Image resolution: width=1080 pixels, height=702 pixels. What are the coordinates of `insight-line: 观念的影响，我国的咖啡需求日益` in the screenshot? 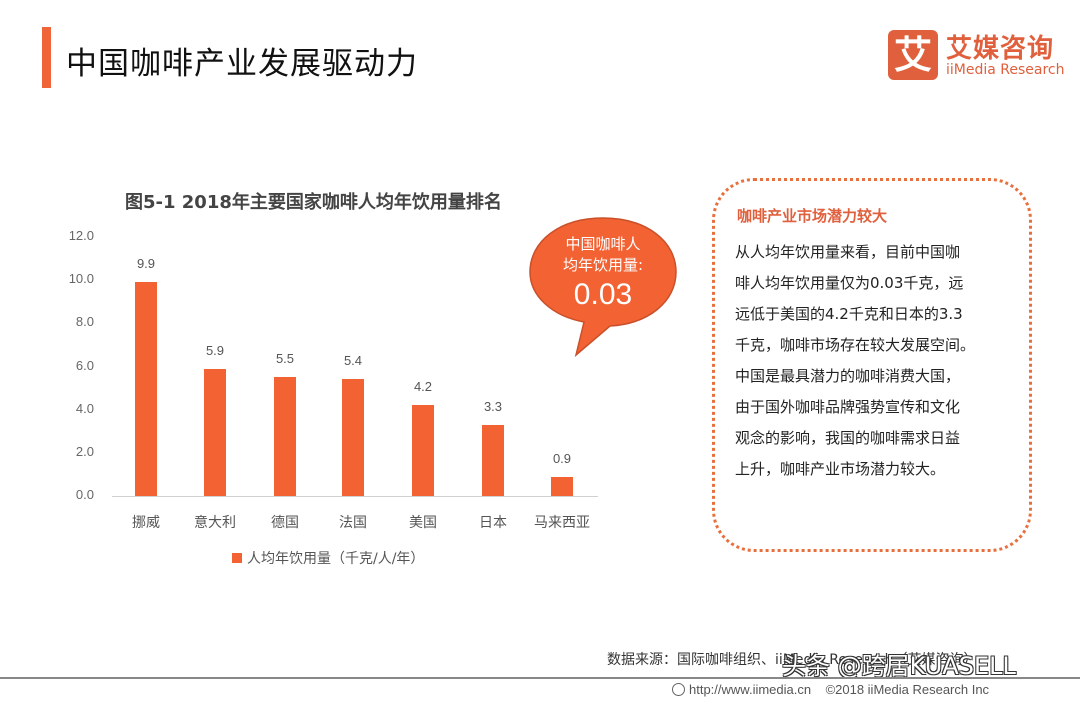 It's located at (848, 438).